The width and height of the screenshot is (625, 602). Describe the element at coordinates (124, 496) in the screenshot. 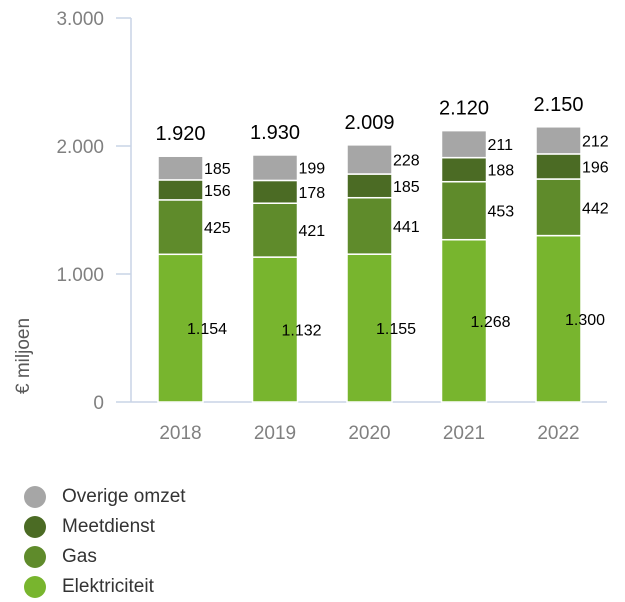

I see `legend-label: Overige omzet` at that location.